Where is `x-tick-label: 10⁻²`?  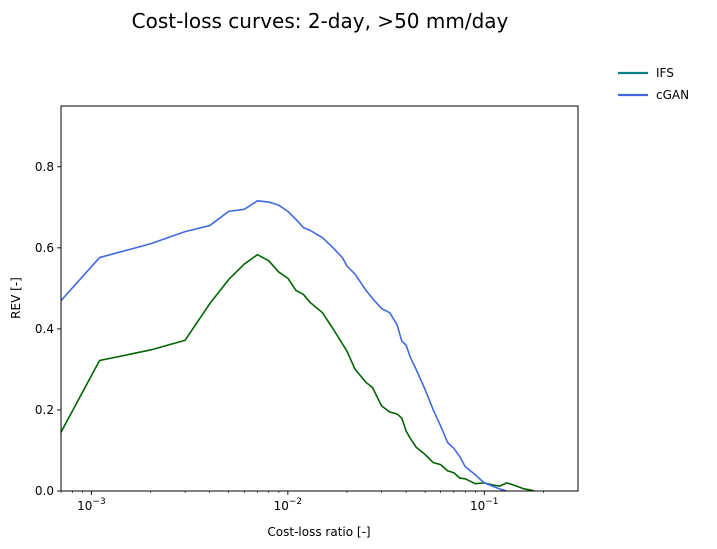
x-tick-label: 10⁻² is located at coordinates (288, 505).